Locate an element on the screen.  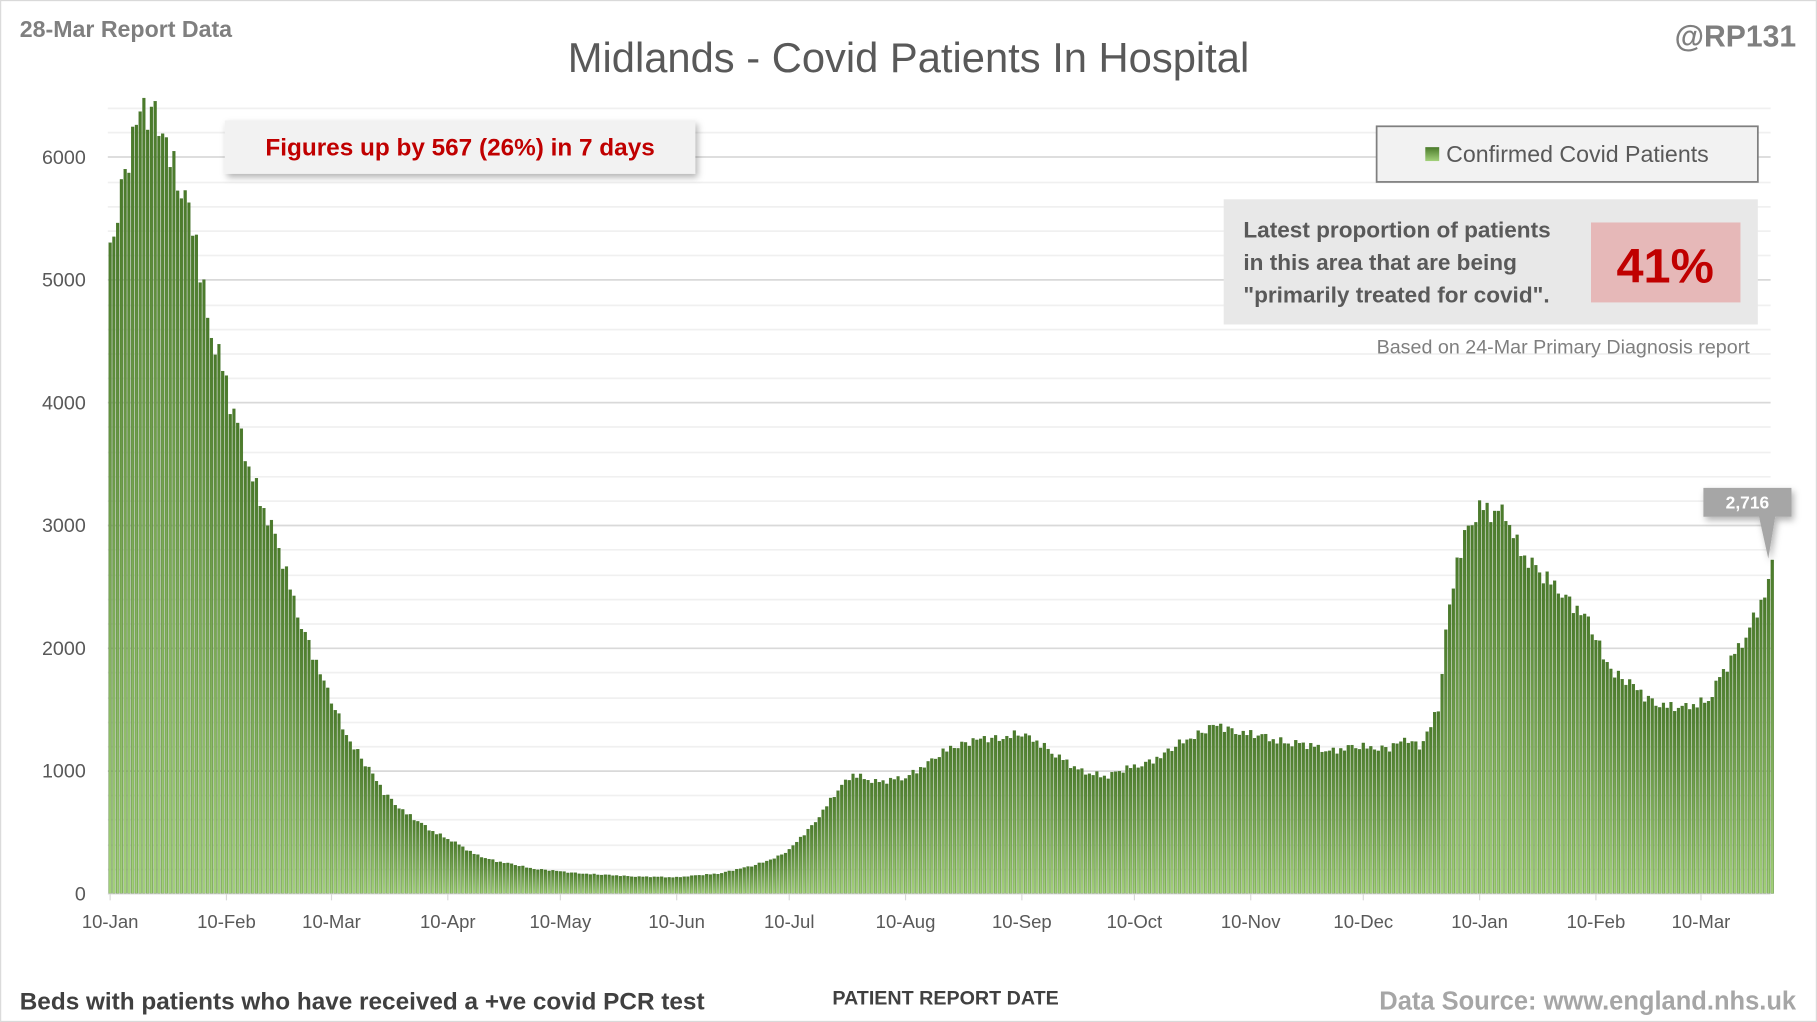
report-date-label: 28-Mar Report Data is located at coordinates (126, 29).